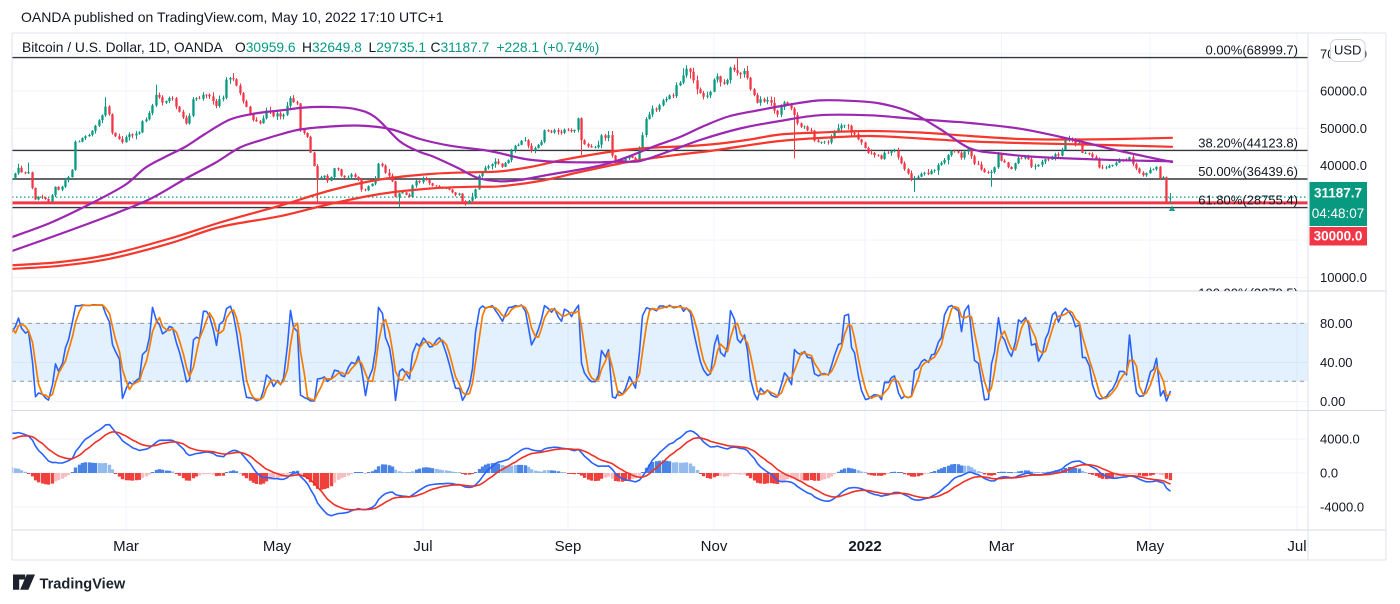  Describe the element at coordinates (714, 546) in the screenshot. I see `svg-text: Nov` at that location.